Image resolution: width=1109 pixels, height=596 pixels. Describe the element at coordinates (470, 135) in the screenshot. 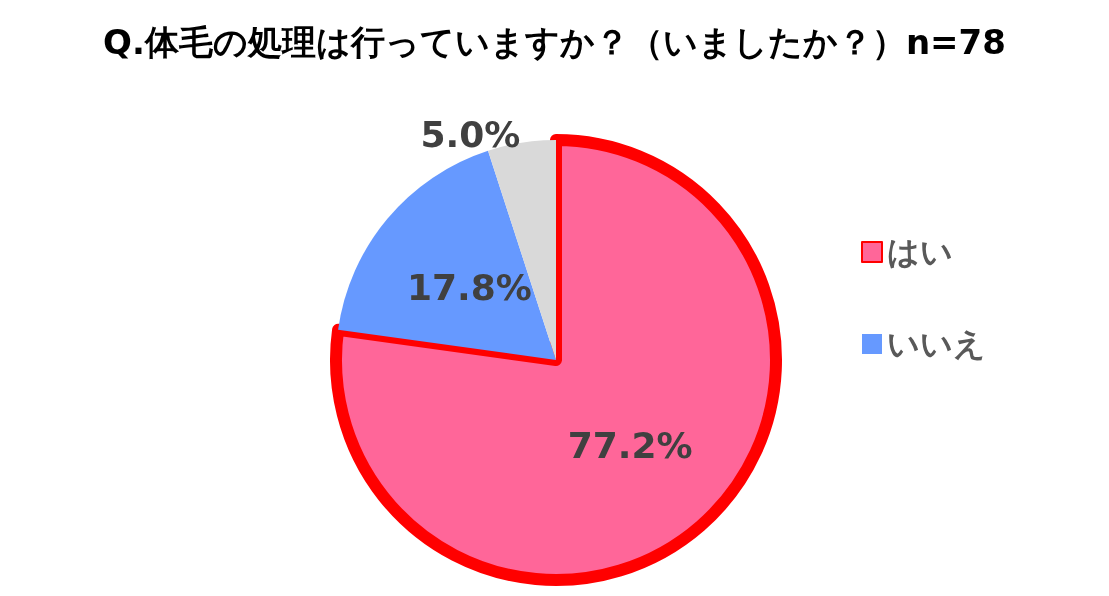

I see `data-label: 5.0%` at that location.